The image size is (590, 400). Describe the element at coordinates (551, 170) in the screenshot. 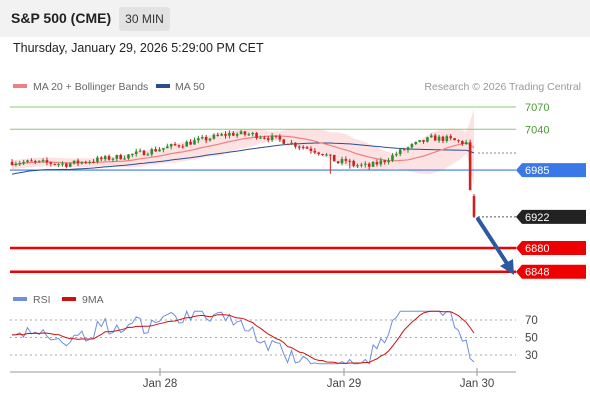

I see `pivot-badge` at that location.